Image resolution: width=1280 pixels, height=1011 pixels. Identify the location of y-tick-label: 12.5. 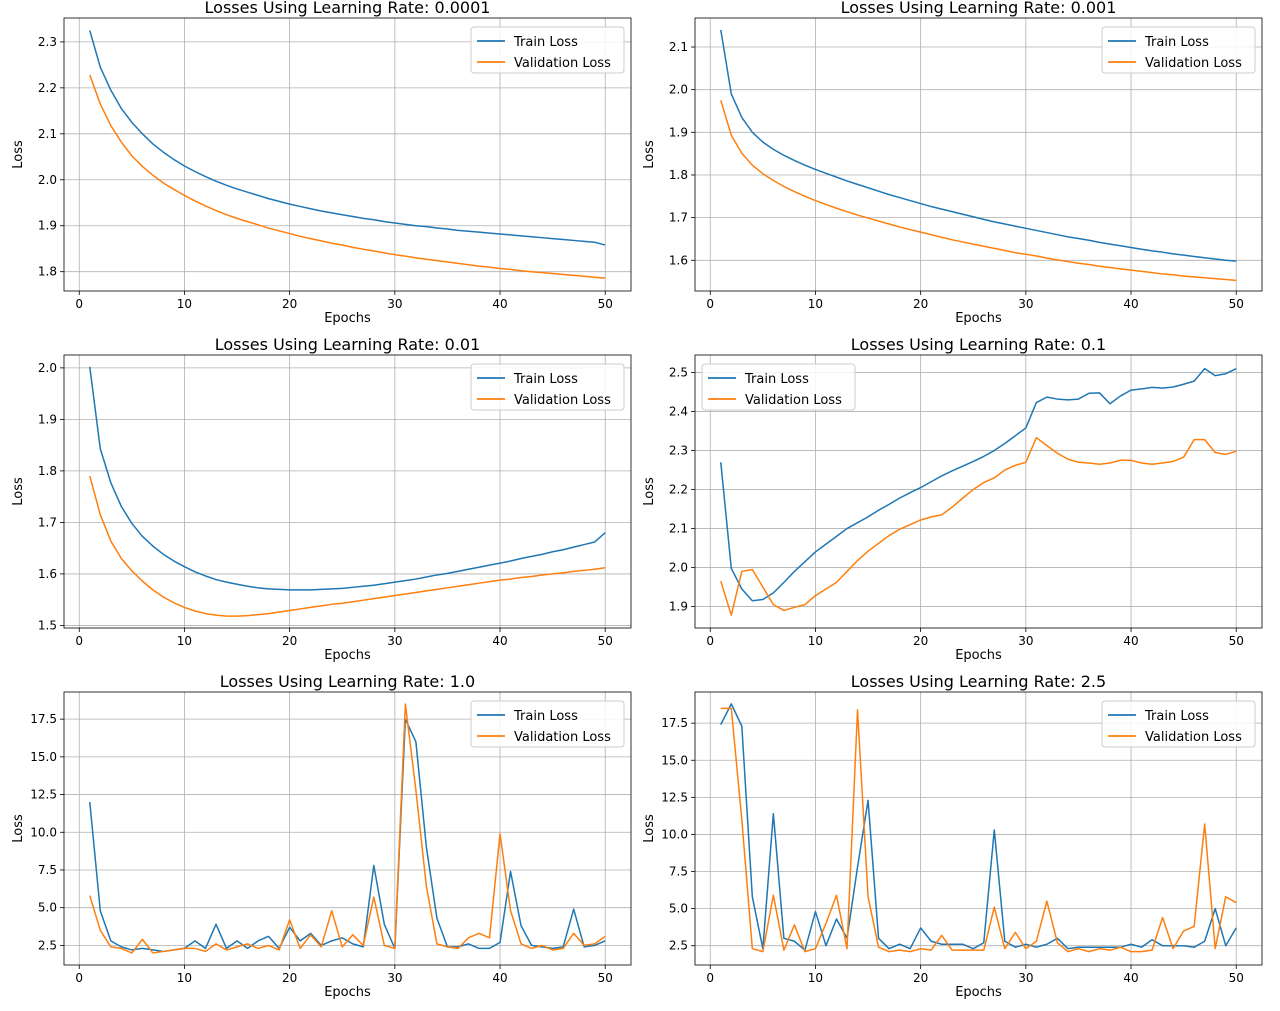
(674, 797).